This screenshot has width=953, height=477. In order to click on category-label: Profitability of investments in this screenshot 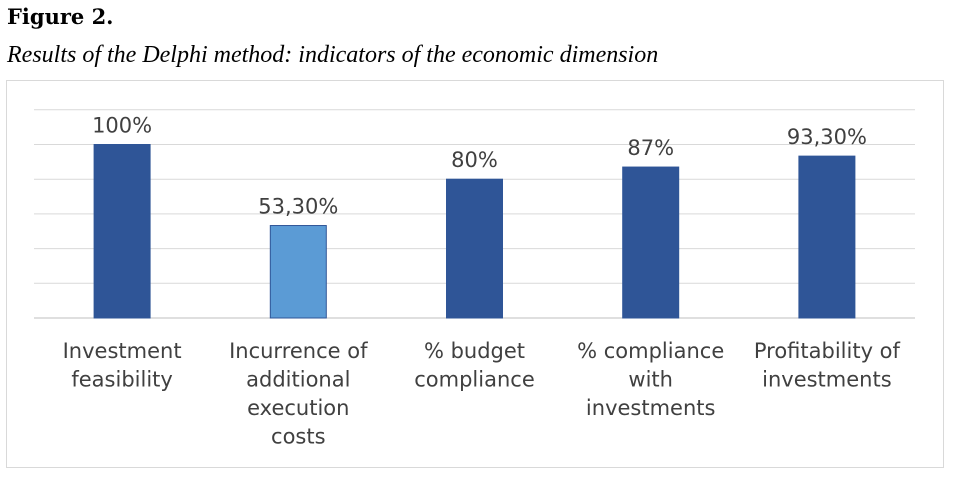, I will do `click(827, 365)`.